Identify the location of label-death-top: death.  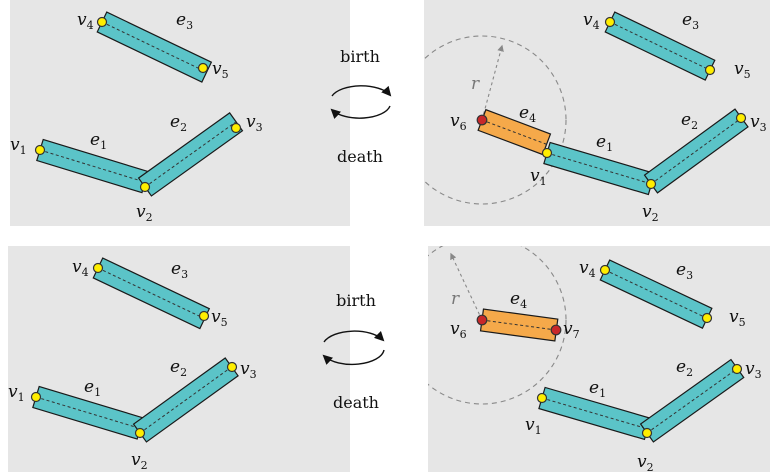
(360, 156).